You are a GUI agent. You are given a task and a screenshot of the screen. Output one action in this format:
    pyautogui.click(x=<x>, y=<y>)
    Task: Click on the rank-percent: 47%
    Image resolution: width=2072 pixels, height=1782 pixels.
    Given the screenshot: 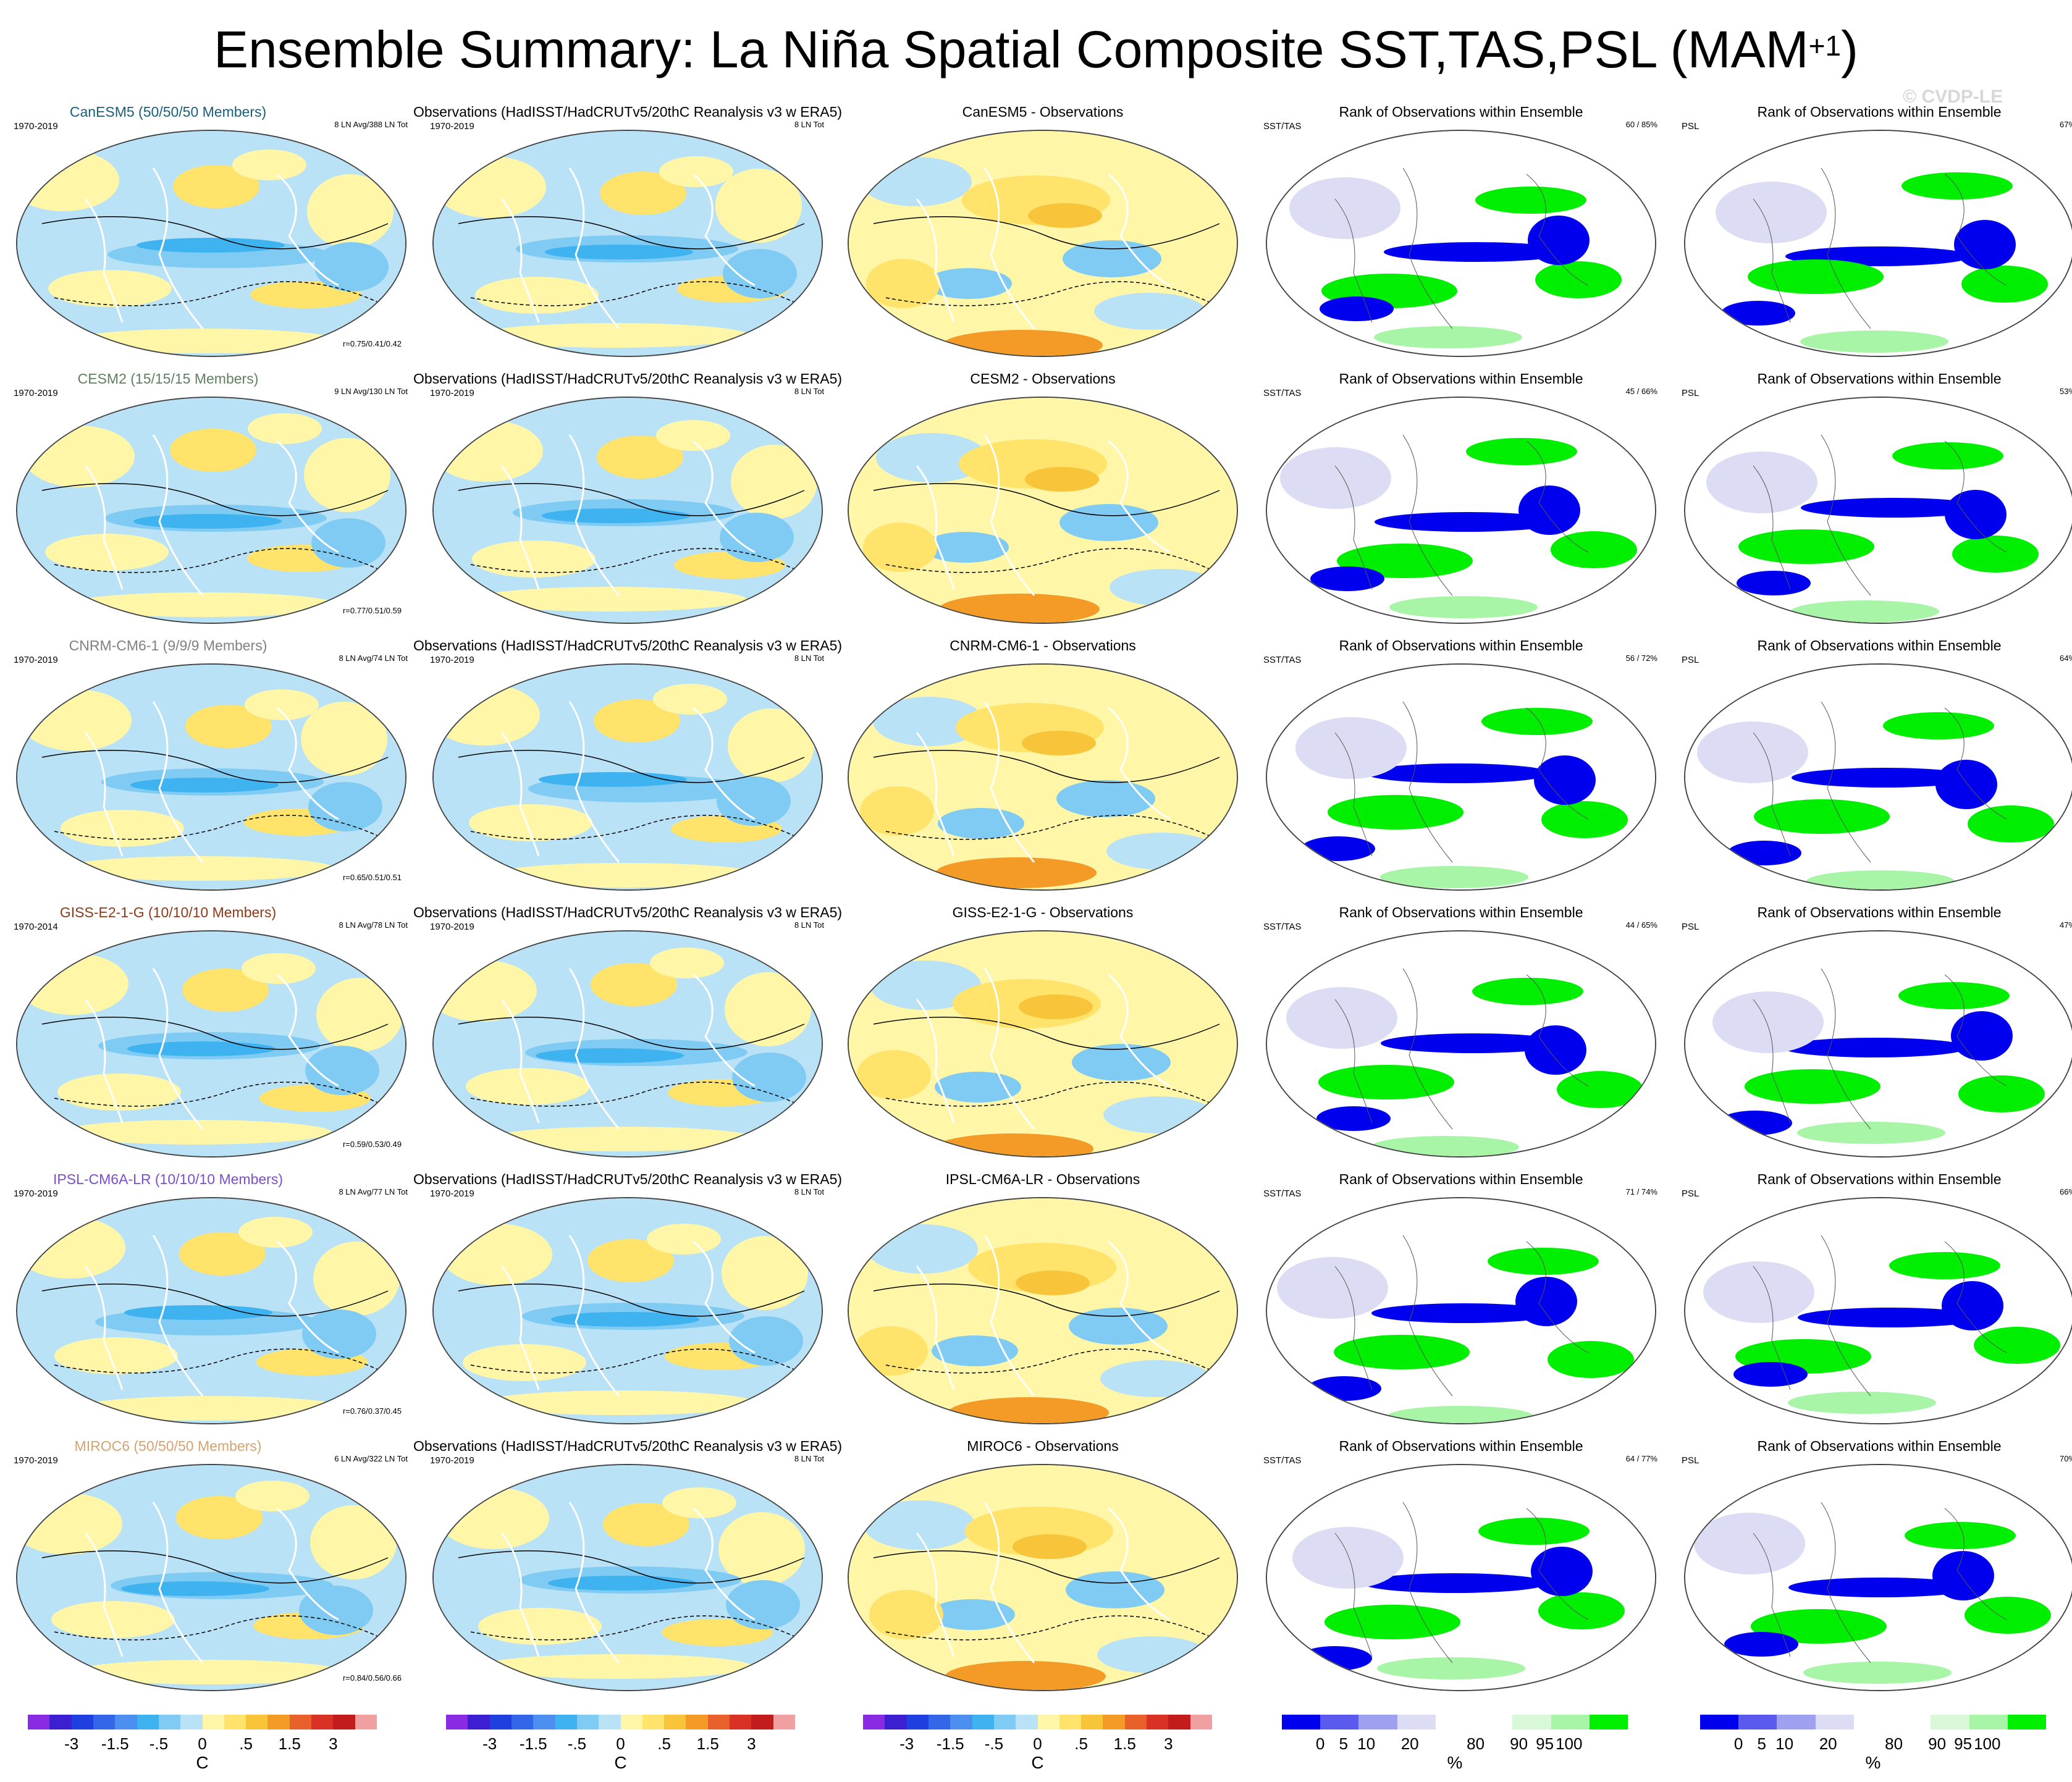 What is the action you would take?
    pyautogui.click(x=2065, y=925)
    